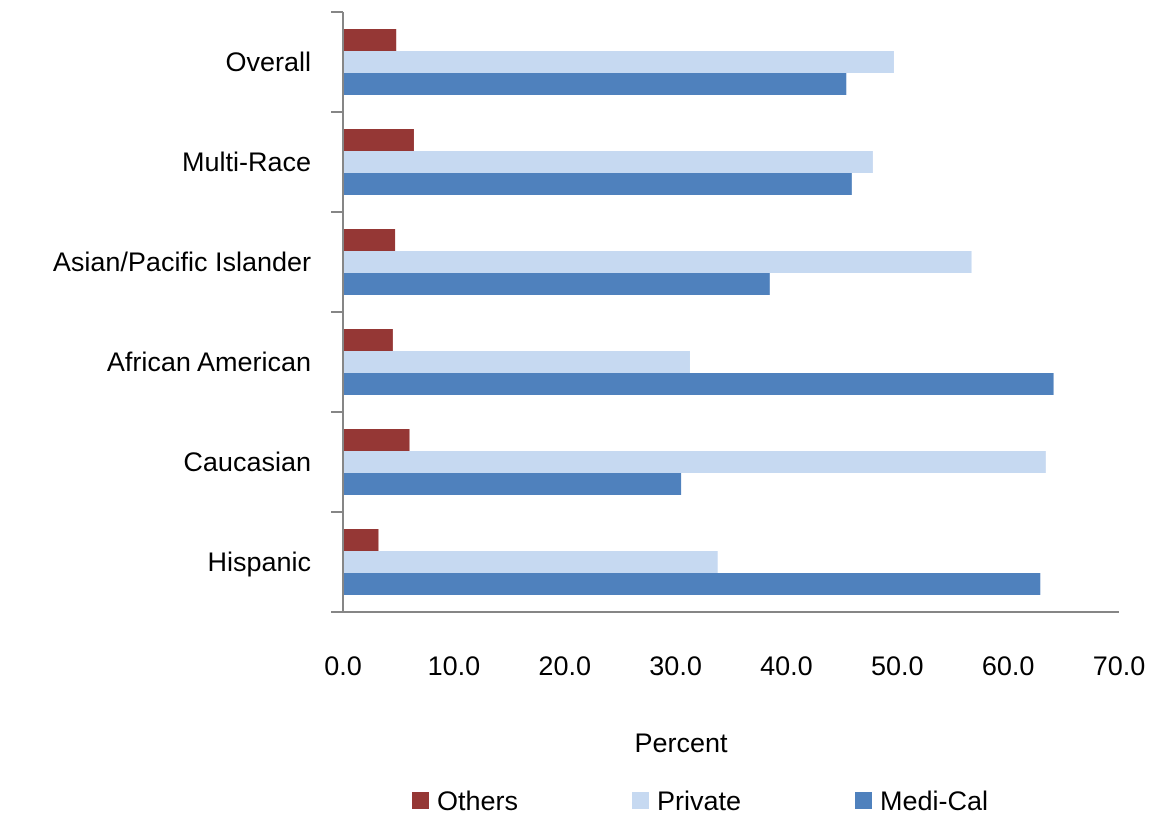 This screenshot has width=1173, height=815. Describe the element at coordinates (209, 362) in the screenshot. I see `category-label: African American` at that location.